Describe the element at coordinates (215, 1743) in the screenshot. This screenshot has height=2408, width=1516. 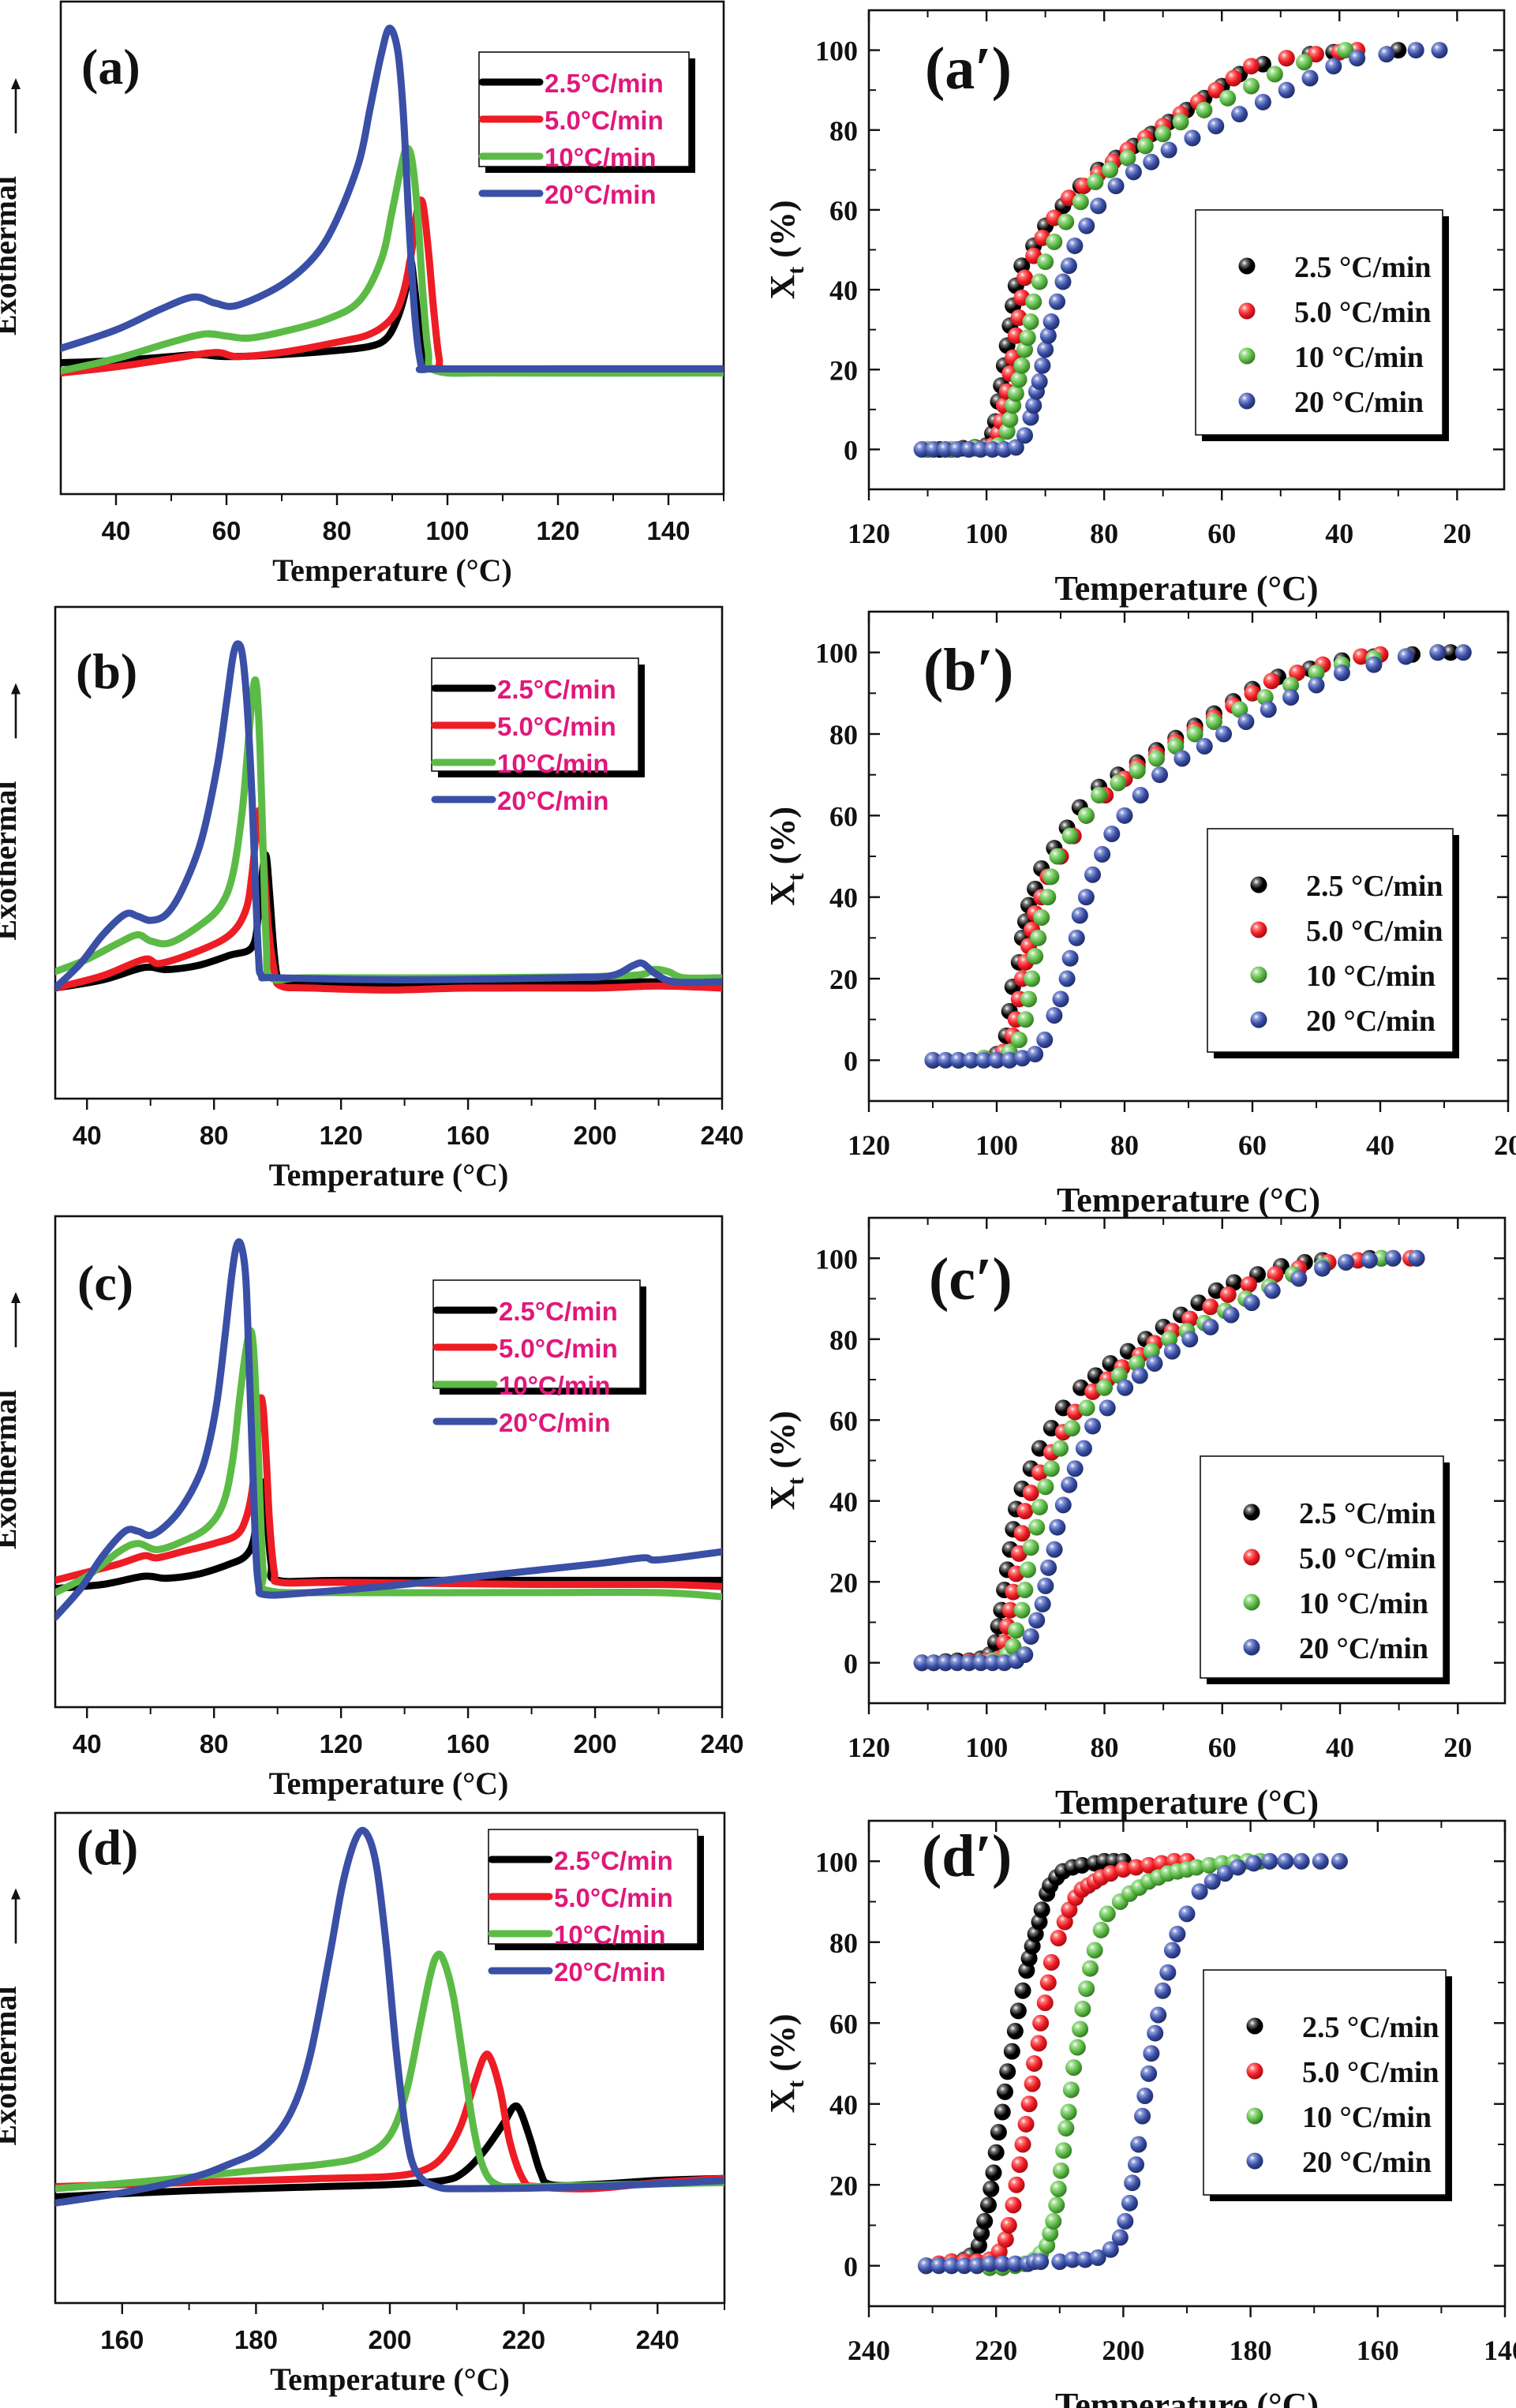
I see `x-tick-label: 80` at that location.